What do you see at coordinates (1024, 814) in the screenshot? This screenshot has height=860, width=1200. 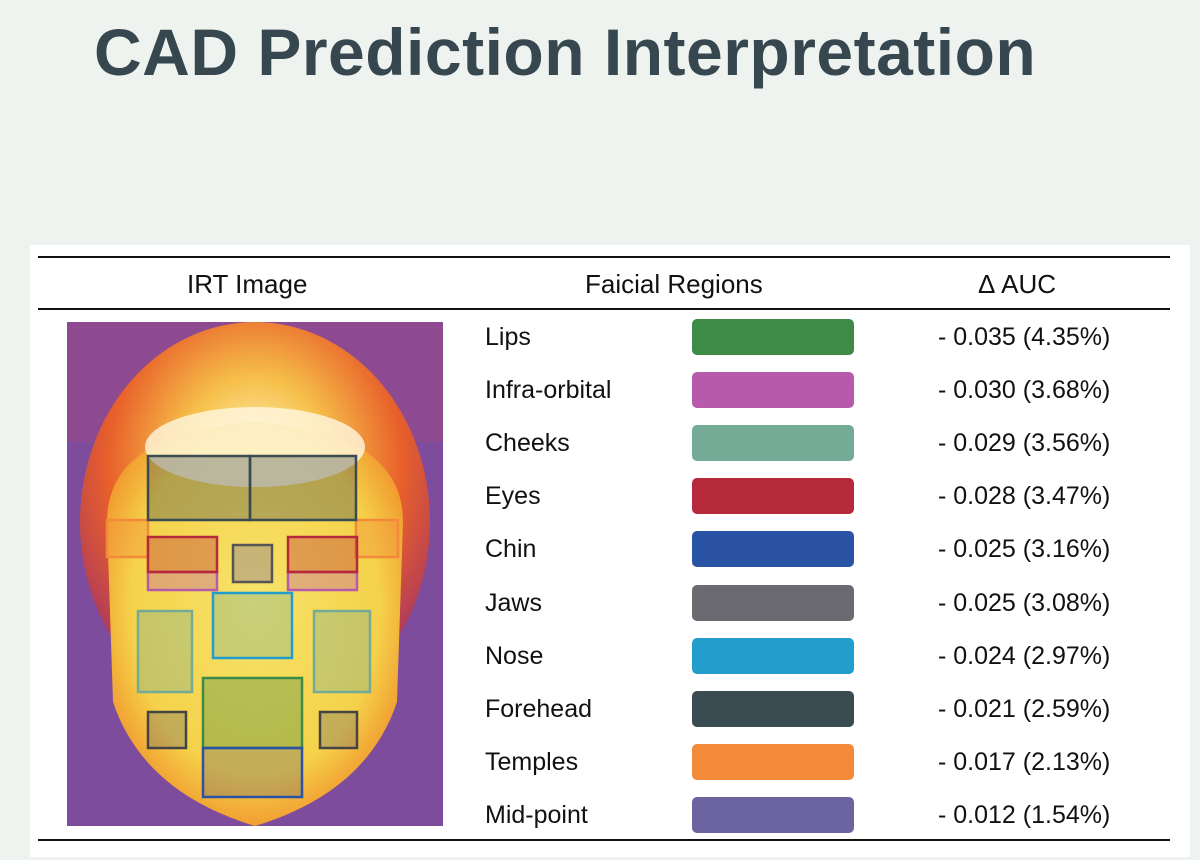 I see `delta-auc: - 0.012 (1.54%)` at bounding box center [1024, 814].